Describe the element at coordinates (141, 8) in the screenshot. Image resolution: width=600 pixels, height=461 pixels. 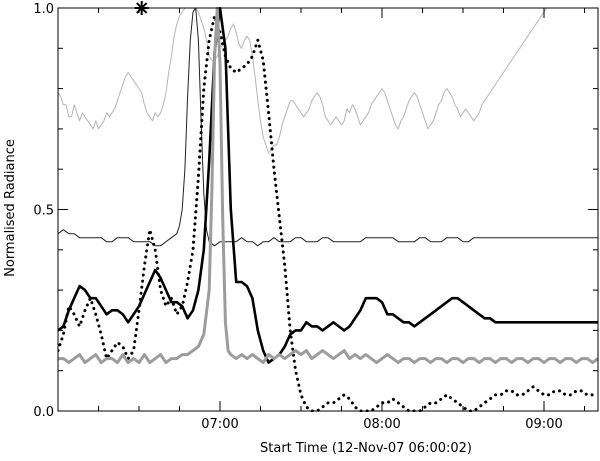
I see `peak-asterisk-marker` at that location.